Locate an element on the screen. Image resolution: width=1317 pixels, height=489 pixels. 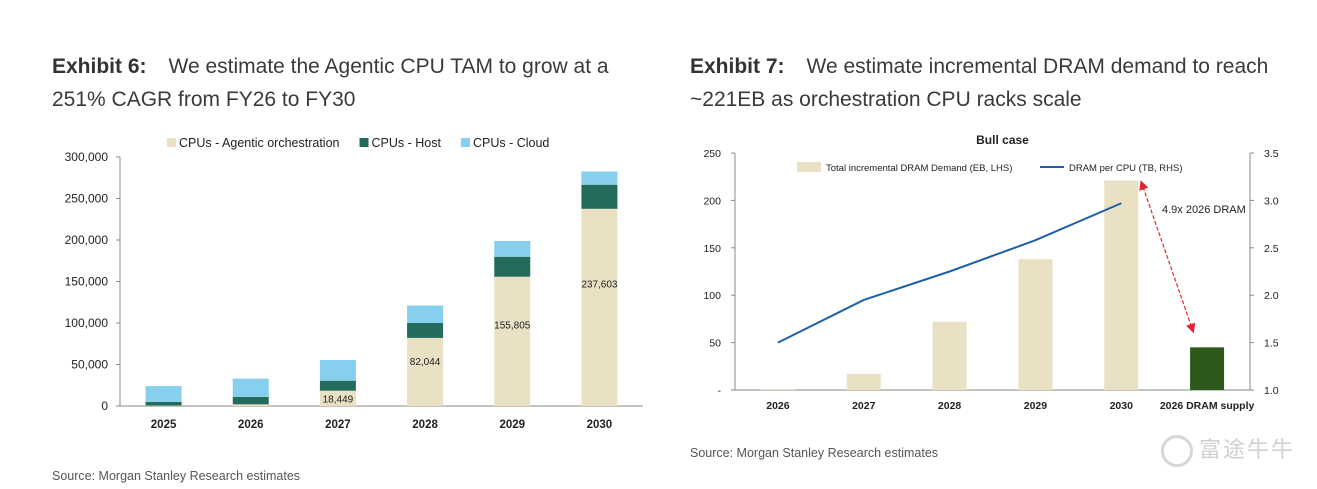
y-tick-label: 150,000 is located at coordinates (87, 282).